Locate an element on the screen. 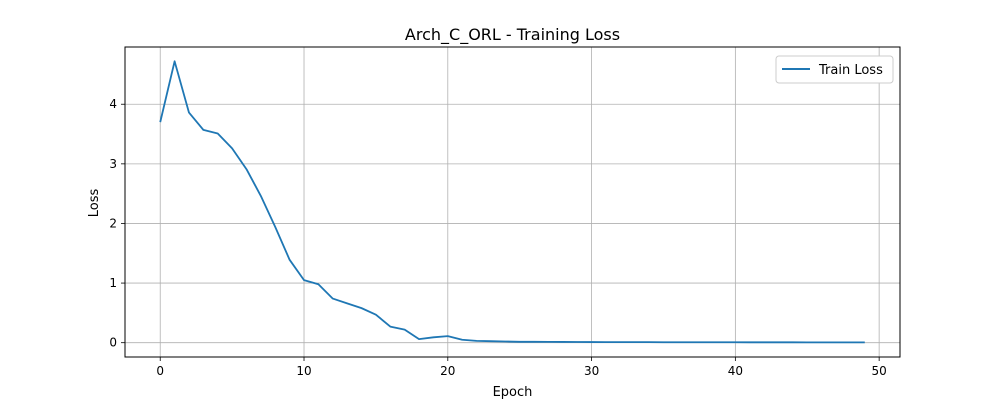 The image size is (1000, 400). legend-box is located at coordinates (834, 69).